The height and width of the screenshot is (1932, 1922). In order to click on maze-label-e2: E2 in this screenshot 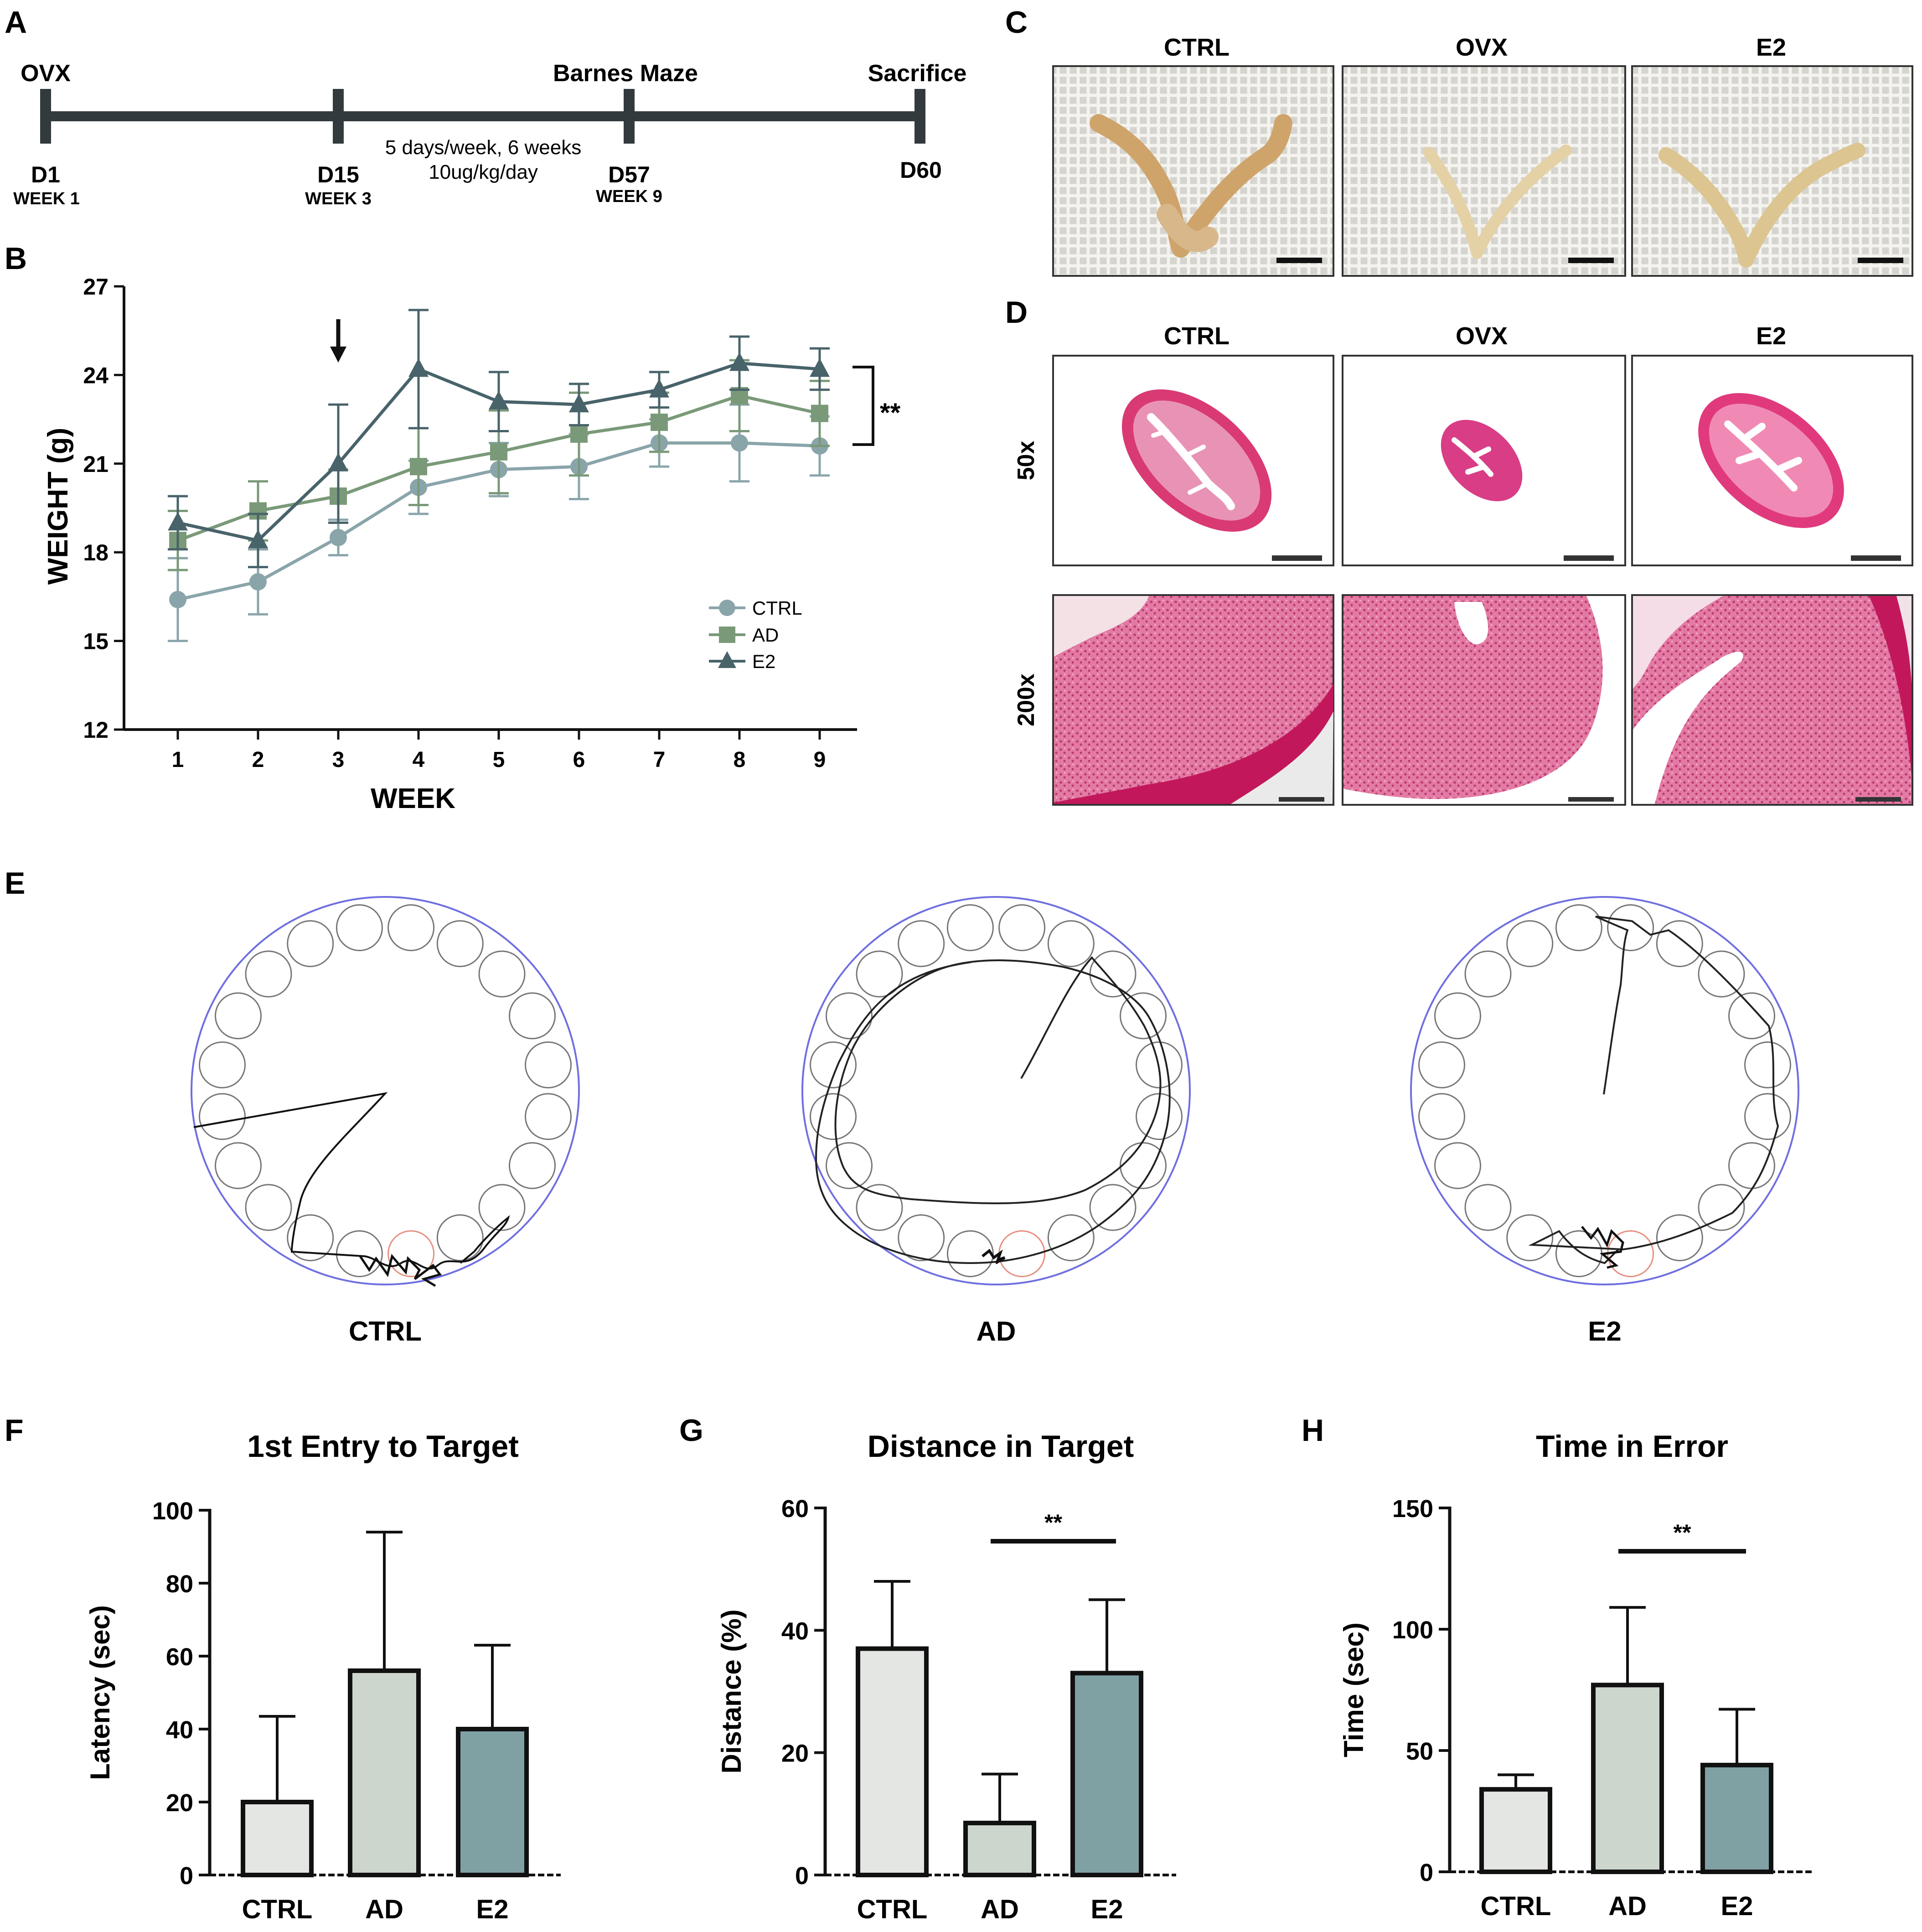, I will do `click(1604, 1331)`.